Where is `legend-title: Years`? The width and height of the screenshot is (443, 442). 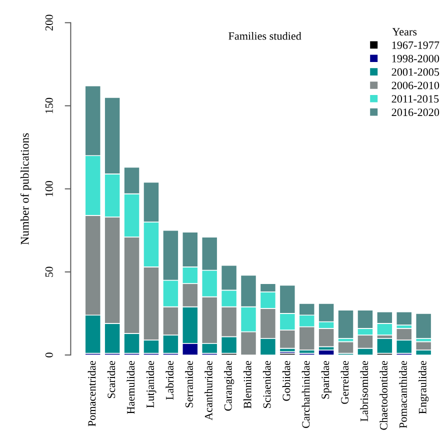
legend-title: Years is located at coordinates (404, 32).